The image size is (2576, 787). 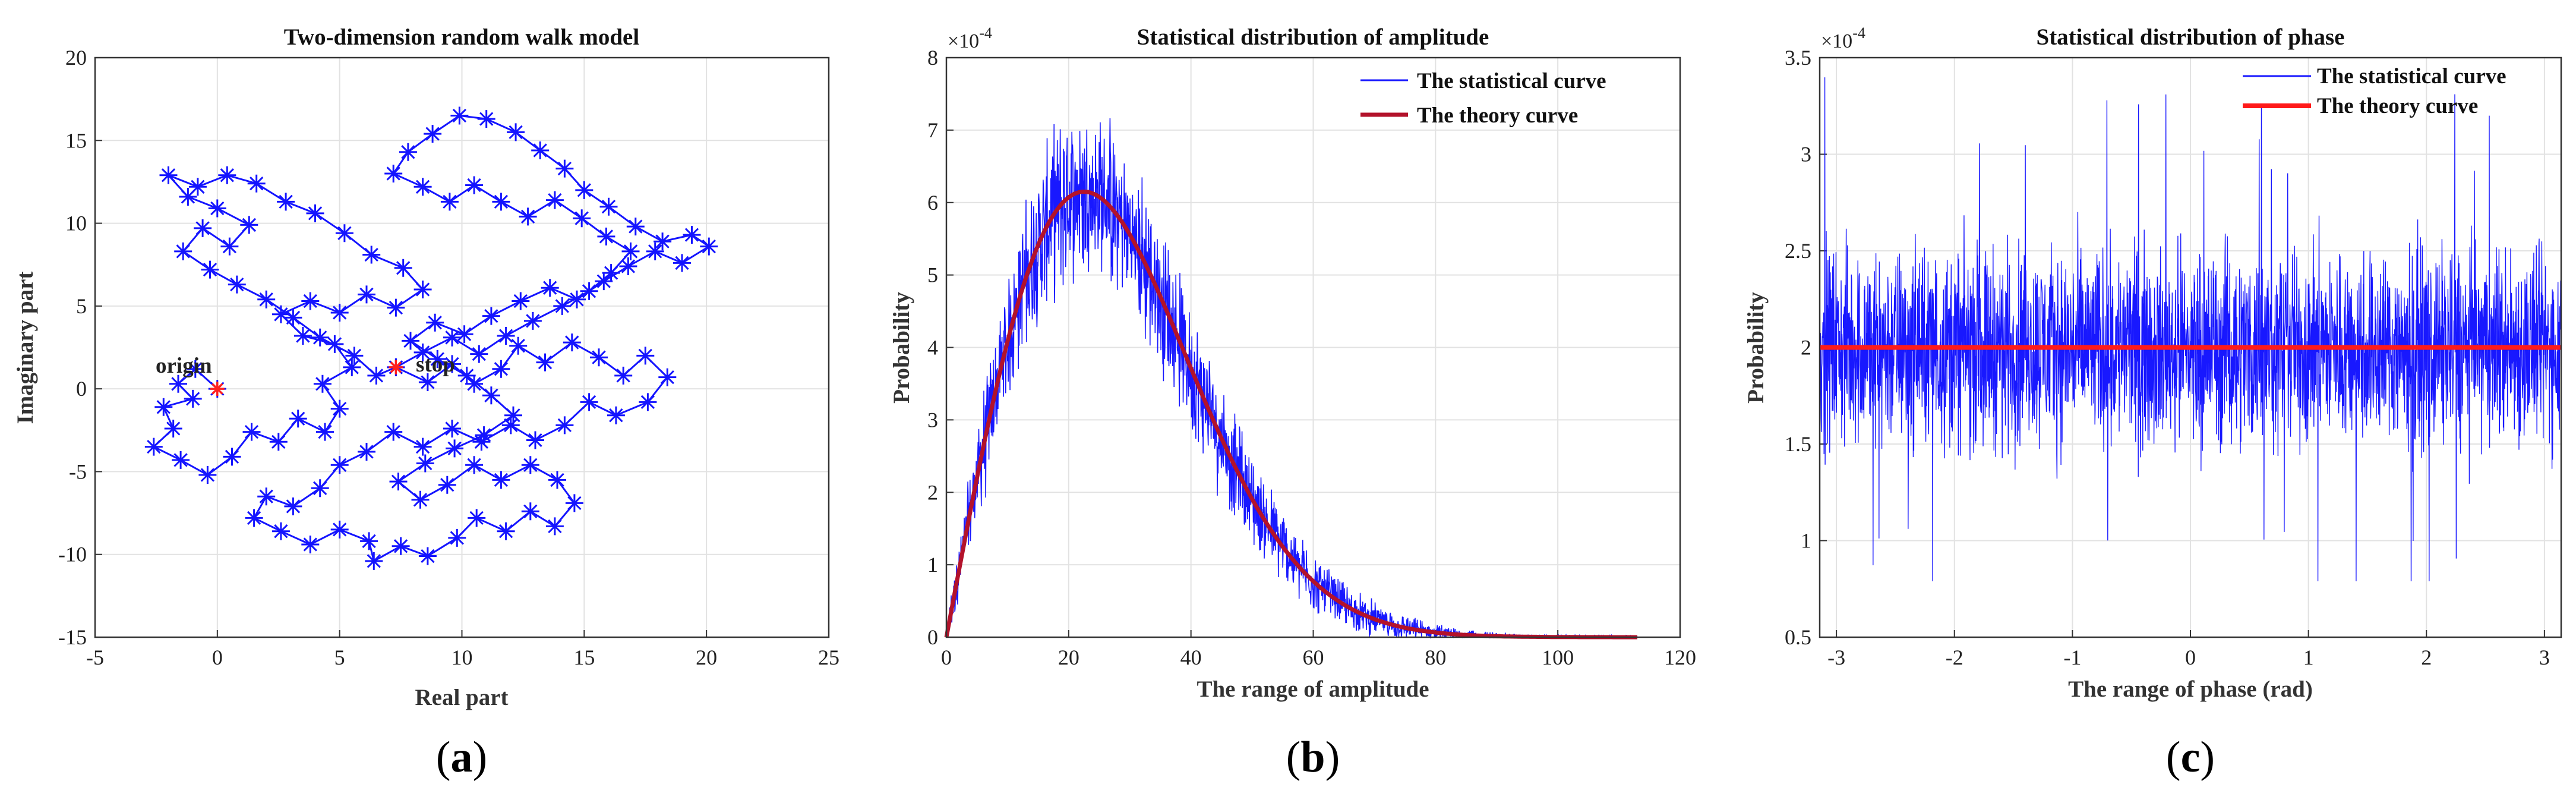 I want to click on stop-marker, so click(x=396, y=367).